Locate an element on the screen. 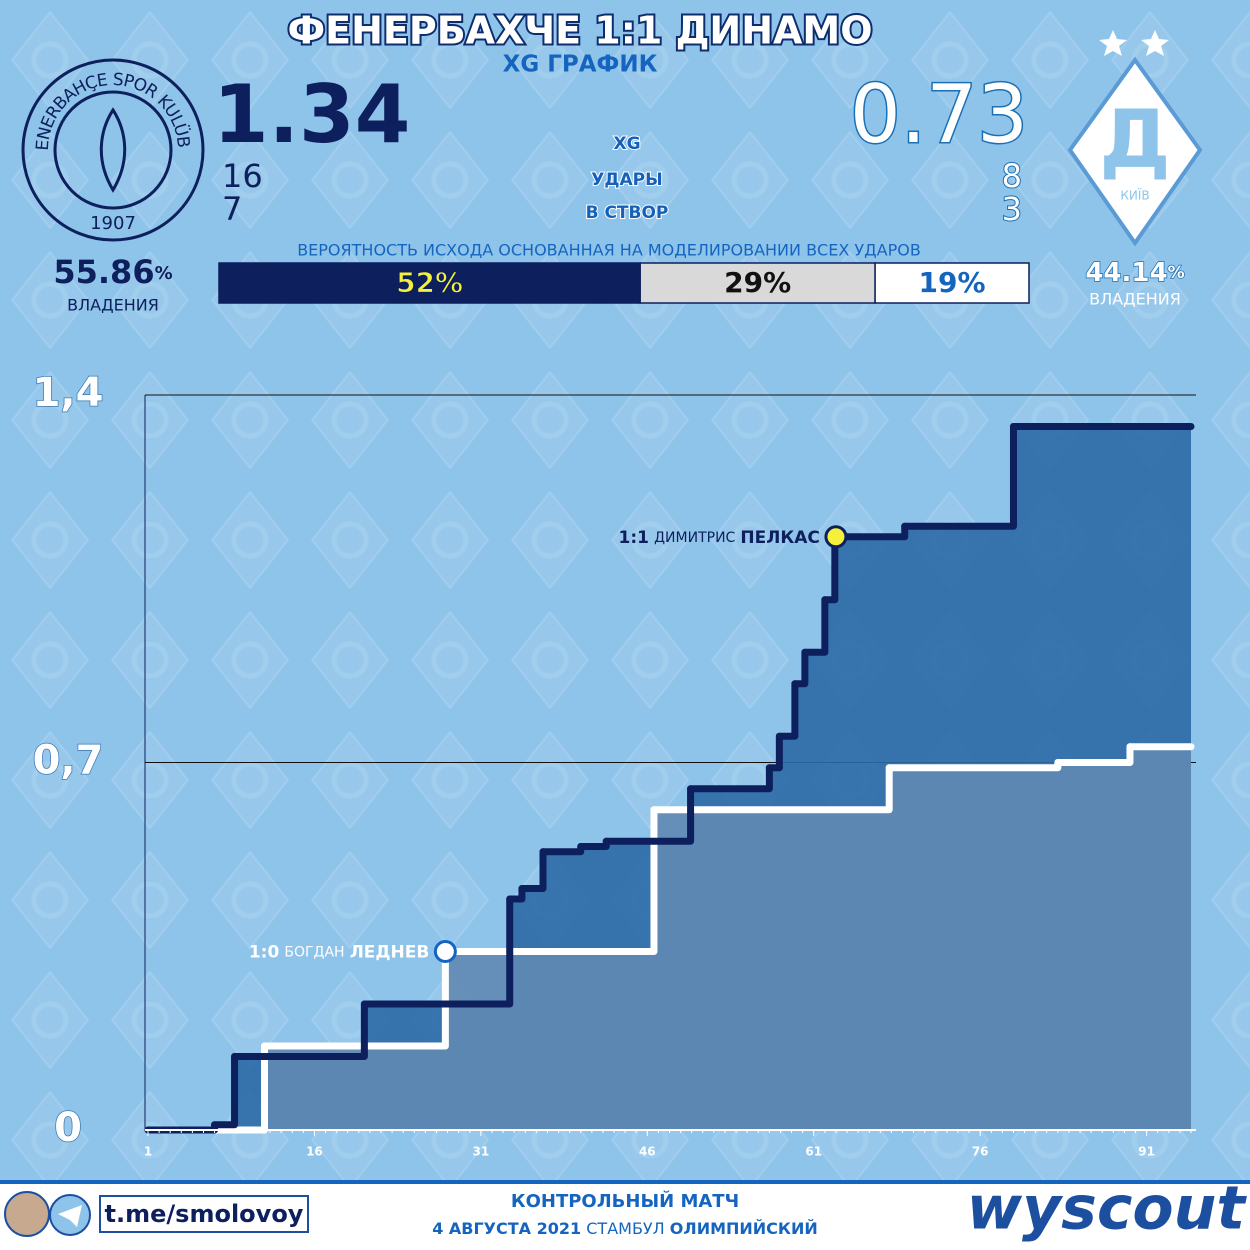 The width and height of the screenshot is (1250, 1250). x-tick-label: 1 is located at coordinates (148, 1152).